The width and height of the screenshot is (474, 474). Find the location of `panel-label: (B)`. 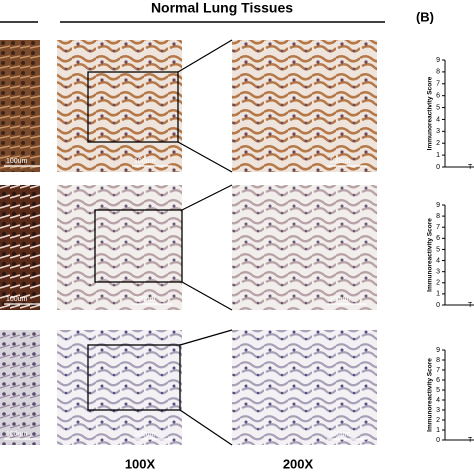

panel-label: (B) is located at coordinates (425, 16).